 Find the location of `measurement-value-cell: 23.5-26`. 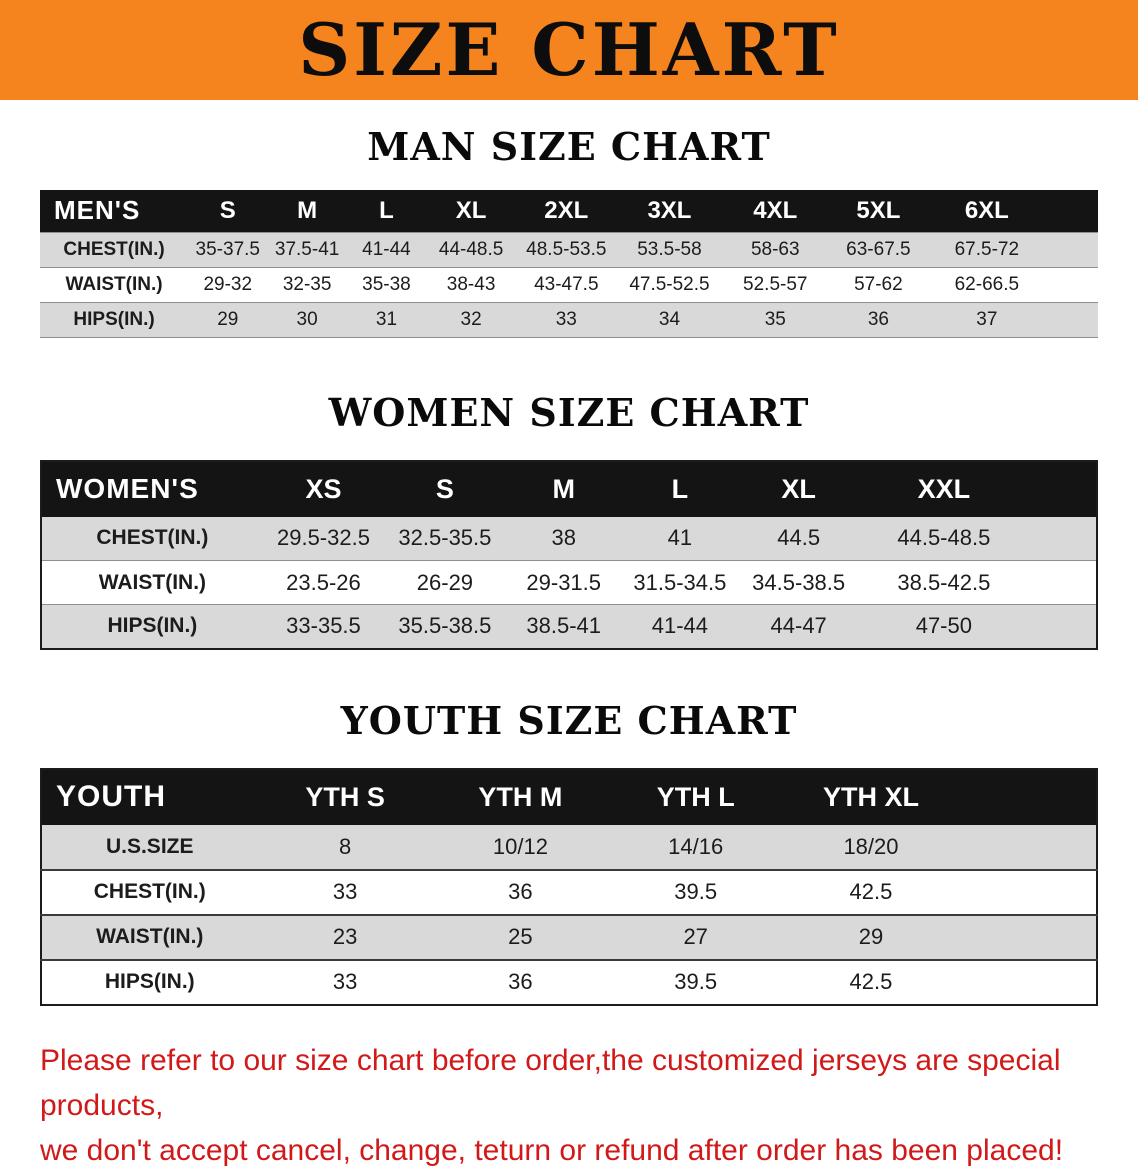

measurement-value-cell: 23.5-26 is located at coordinates (323, 582).